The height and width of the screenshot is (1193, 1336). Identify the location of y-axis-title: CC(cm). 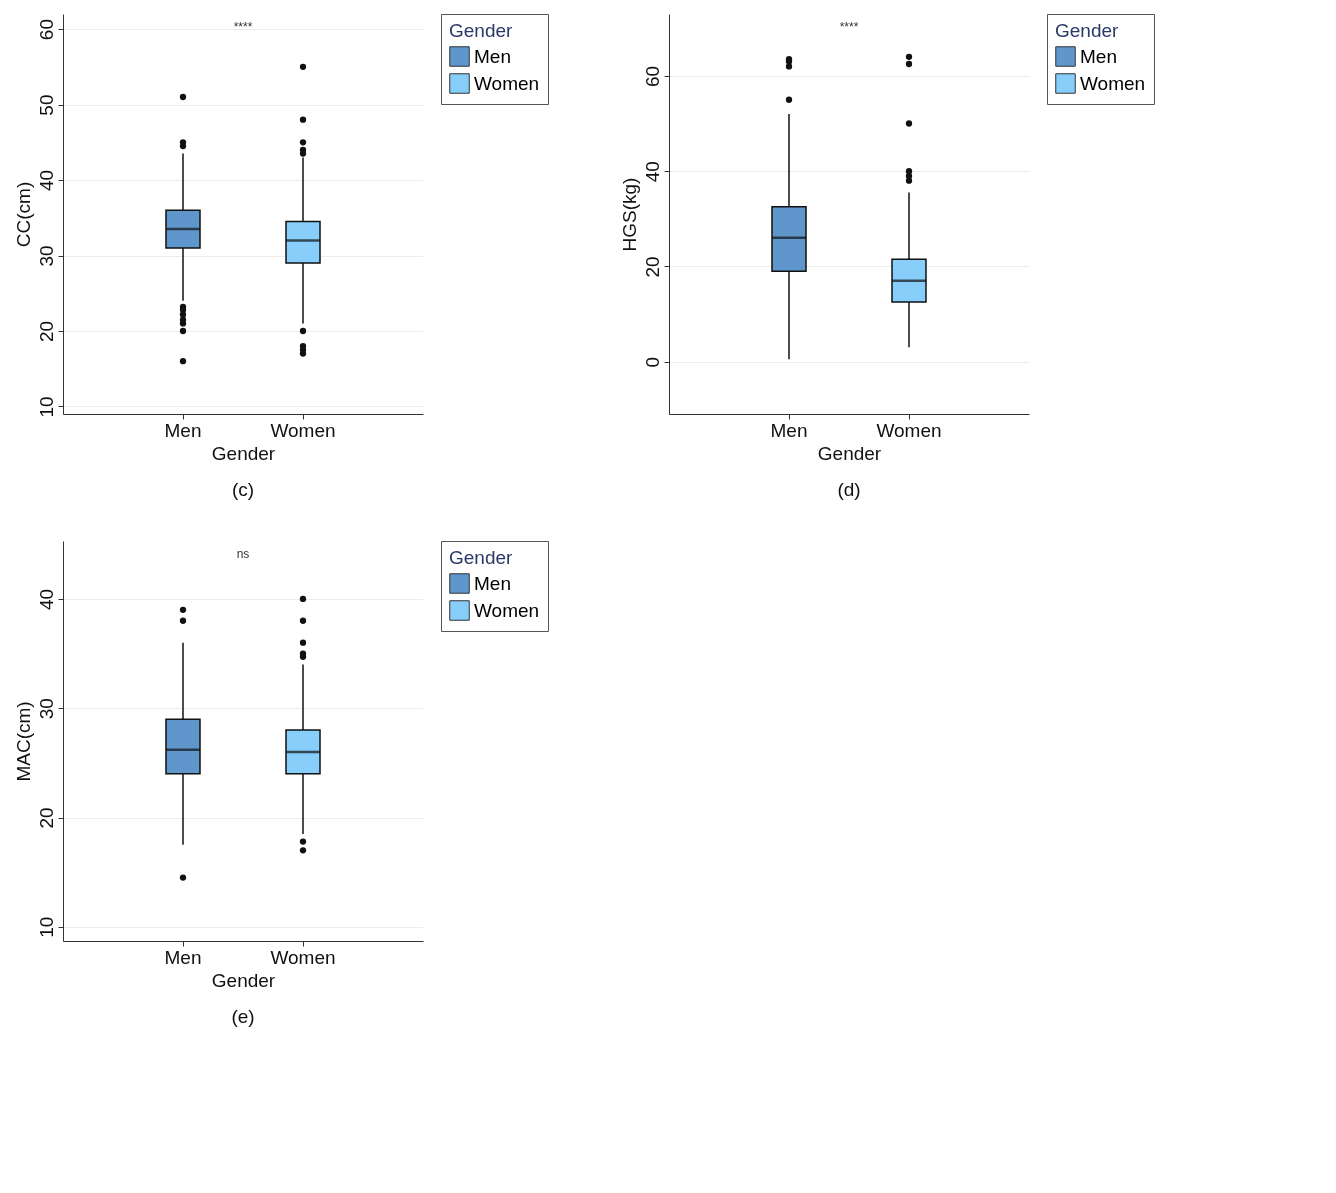
(23, 214).